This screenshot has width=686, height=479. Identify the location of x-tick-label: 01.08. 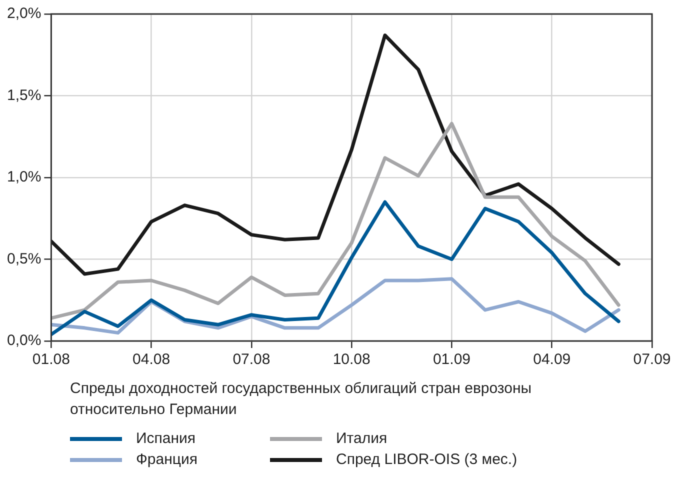
(51, 359).